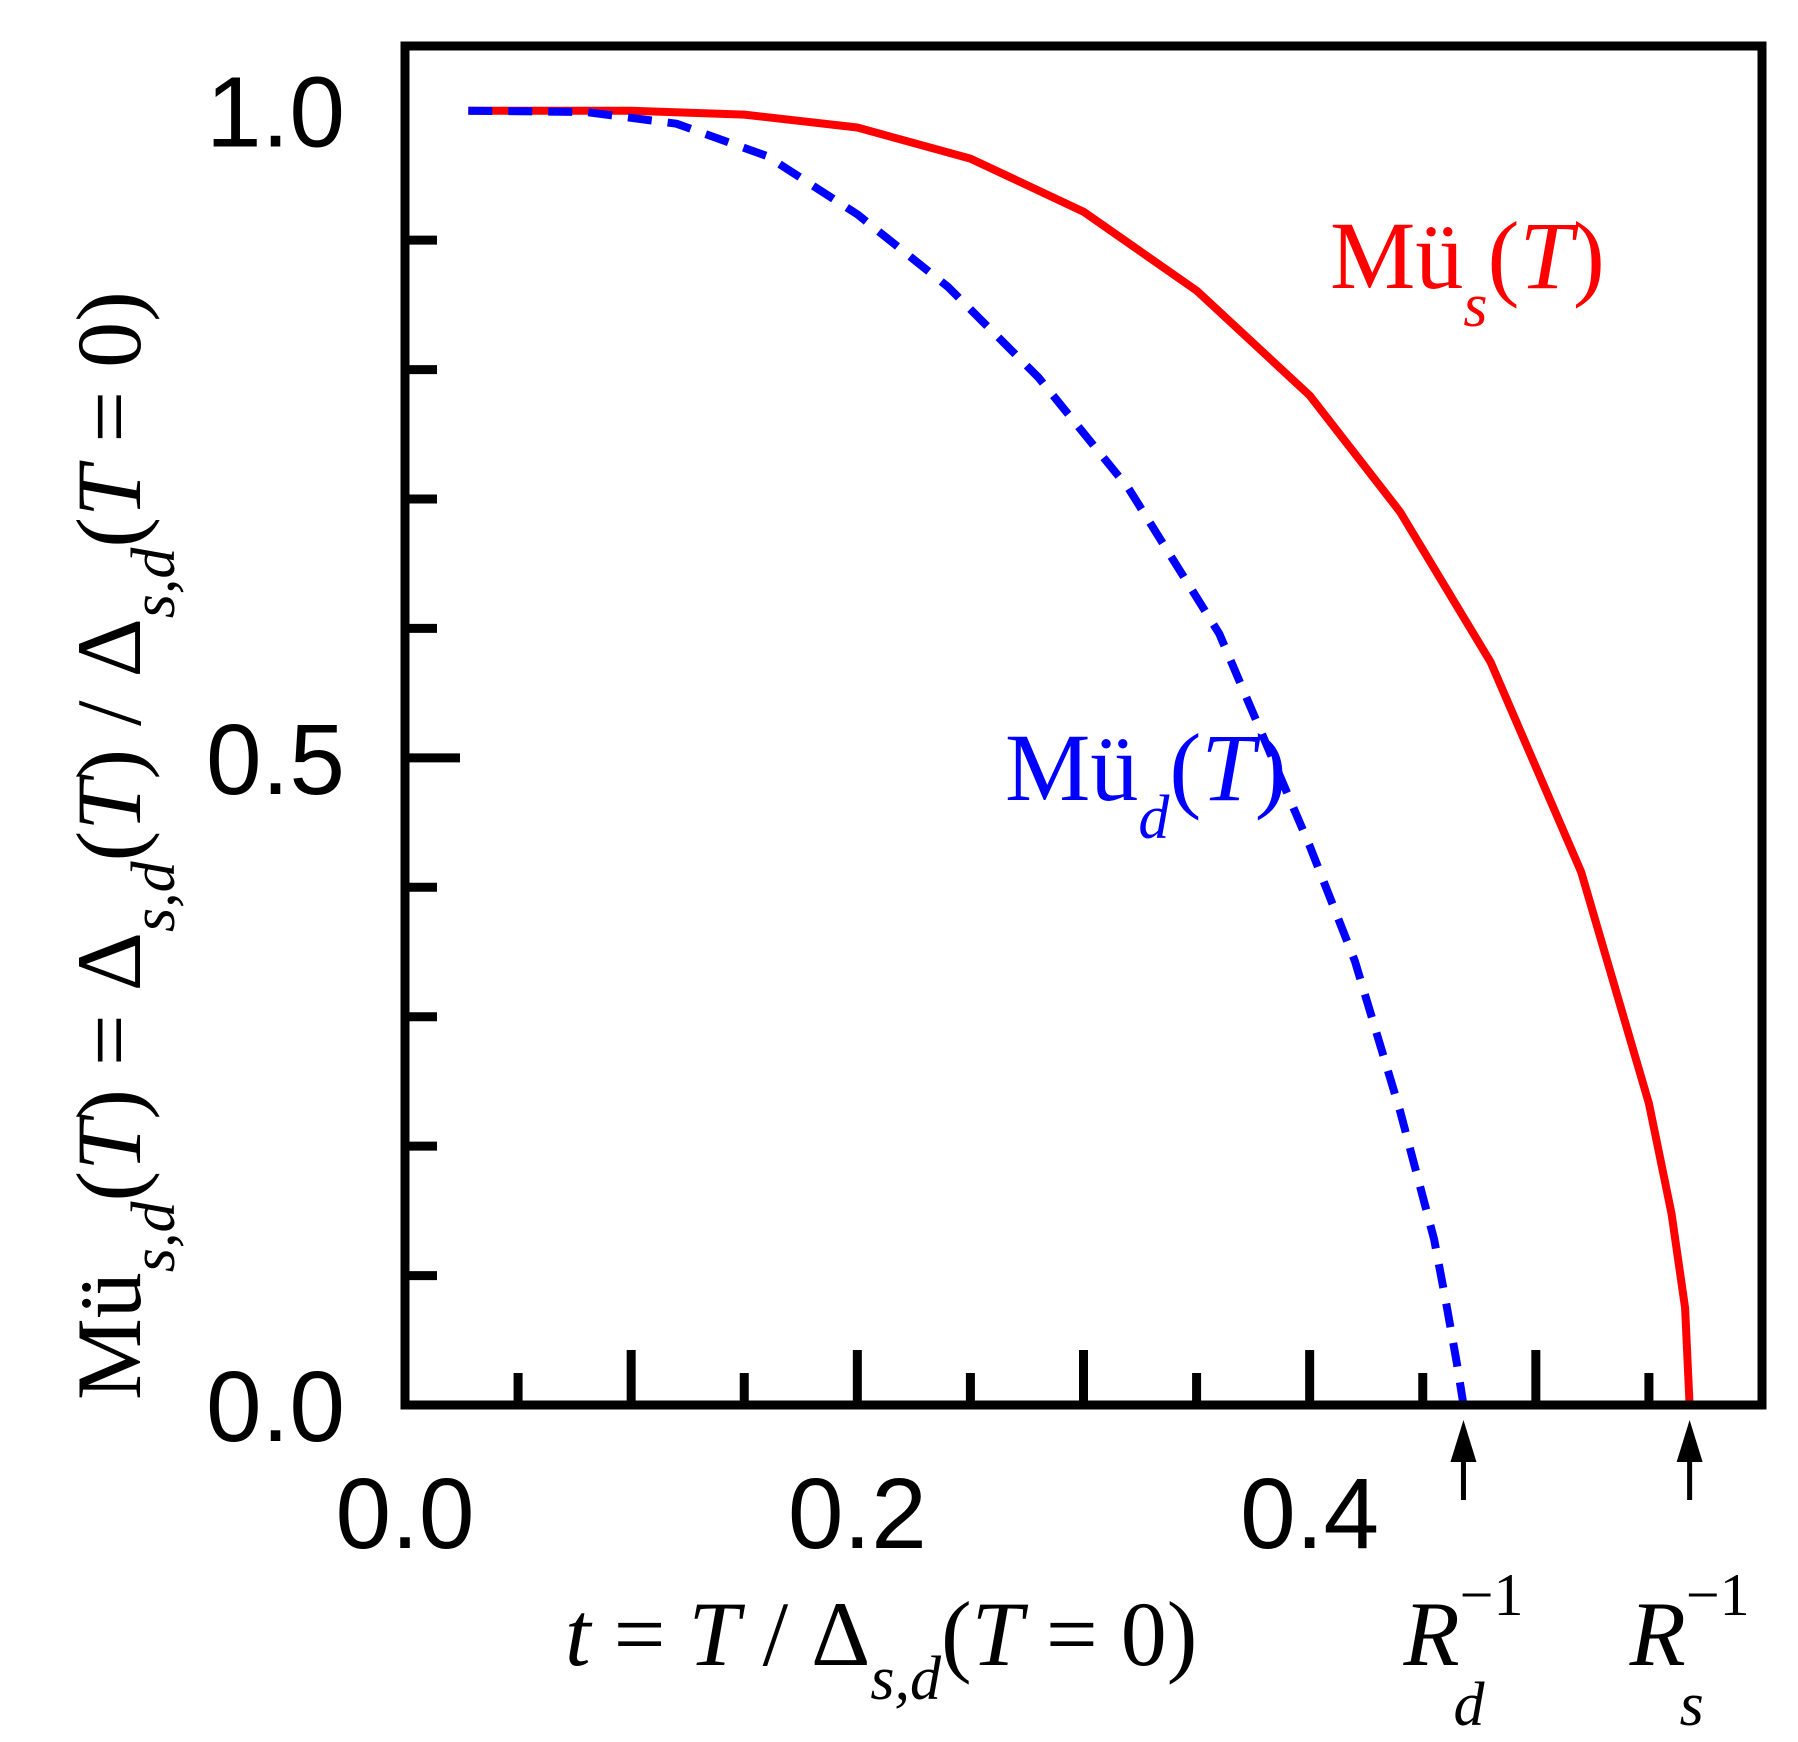 The image size is (1798, 1742). Describe the element at coordinates (1467, 271) in the screenshot. I see `series-label-s: Müs(T)` at that location.